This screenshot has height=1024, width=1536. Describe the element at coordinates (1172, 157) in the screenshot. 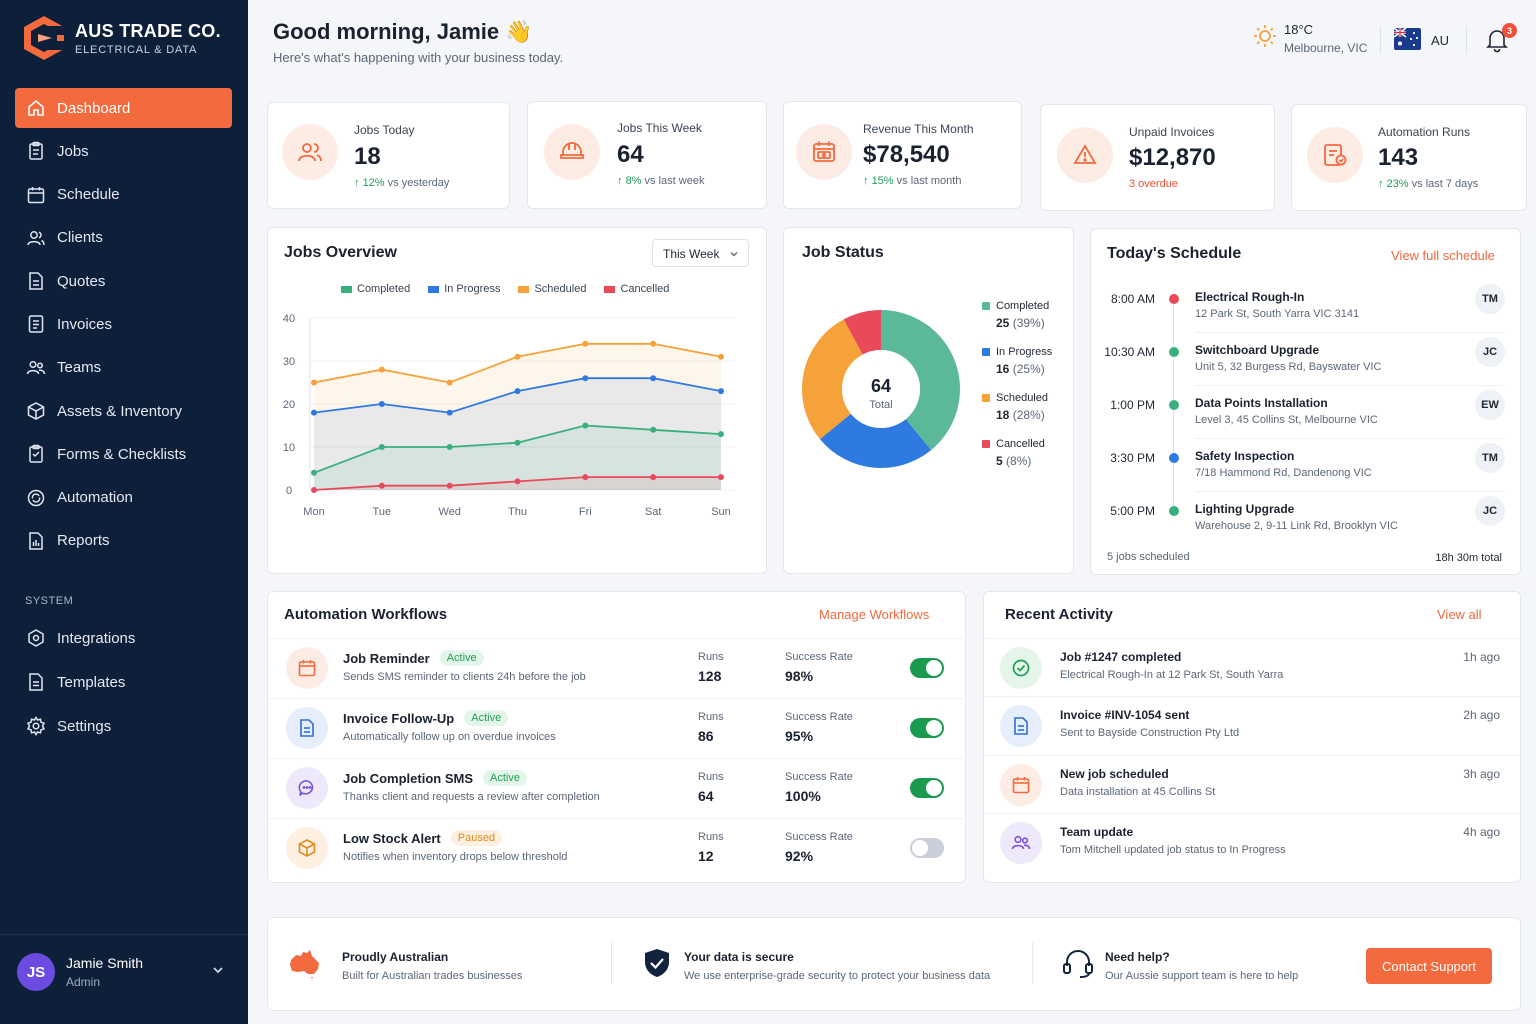

I see `stat-value: $12,870` at that location.